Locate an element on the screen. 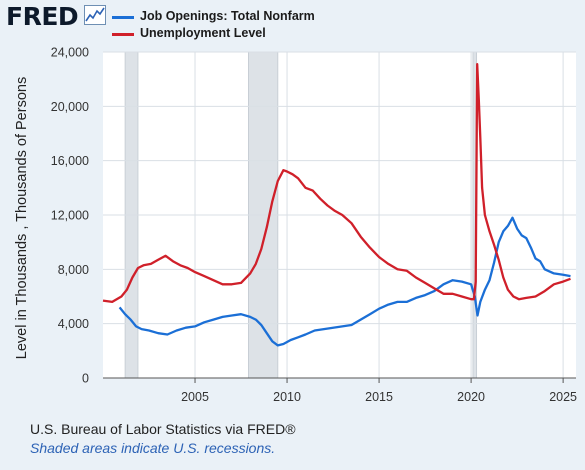 This screenshot has height=470, width=585. y-tick-label: 20,000 is located at coordinates (70, 107).